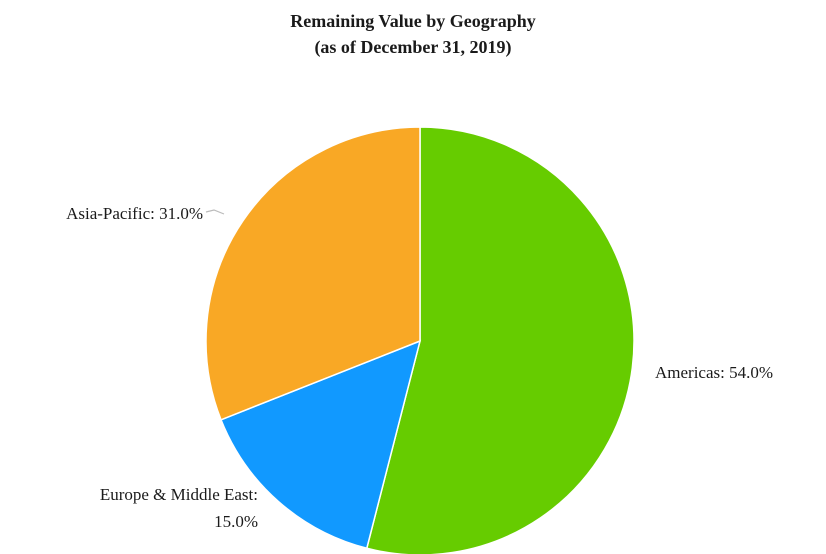 The width and height of the screenshot is (826, 554). What do you see at coordinates (134, 213) in the screenshot?
I see `slice-label-2: Asia-Pacific: 31.0%` at bounding box center [134, 213].